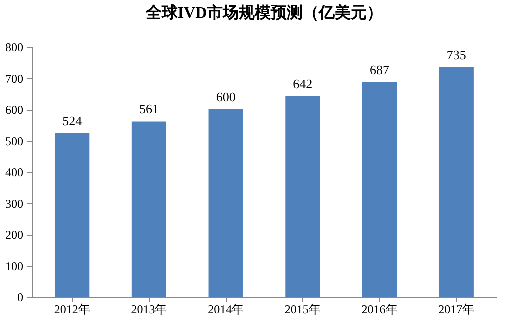 The width and height of the screenshot is (531, 326). I want to click on y-tick-label: 0, so click(21, 297).